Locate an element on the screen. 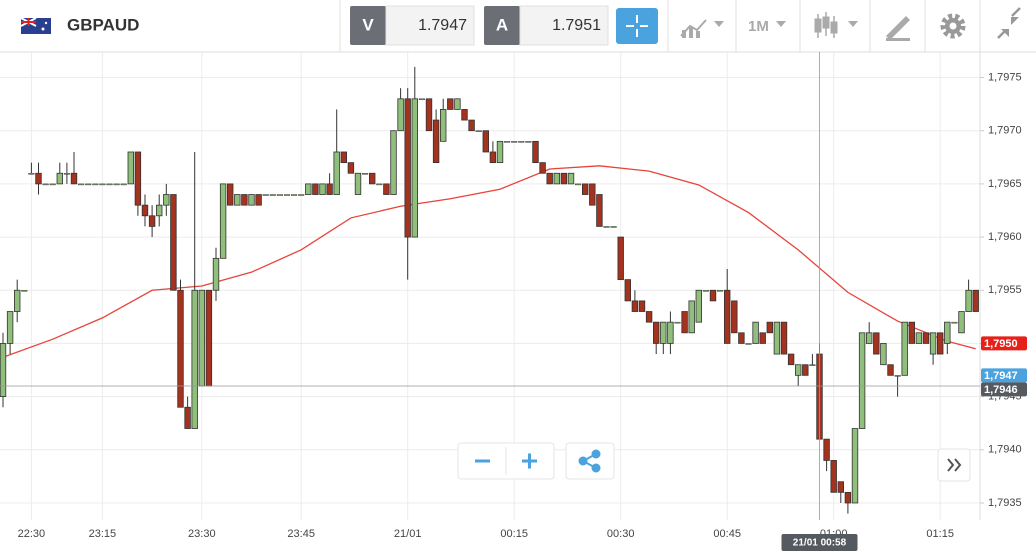 The height and width of the screenshot is (555, 1036). bid-label: V is located at coordinates (368, 24).